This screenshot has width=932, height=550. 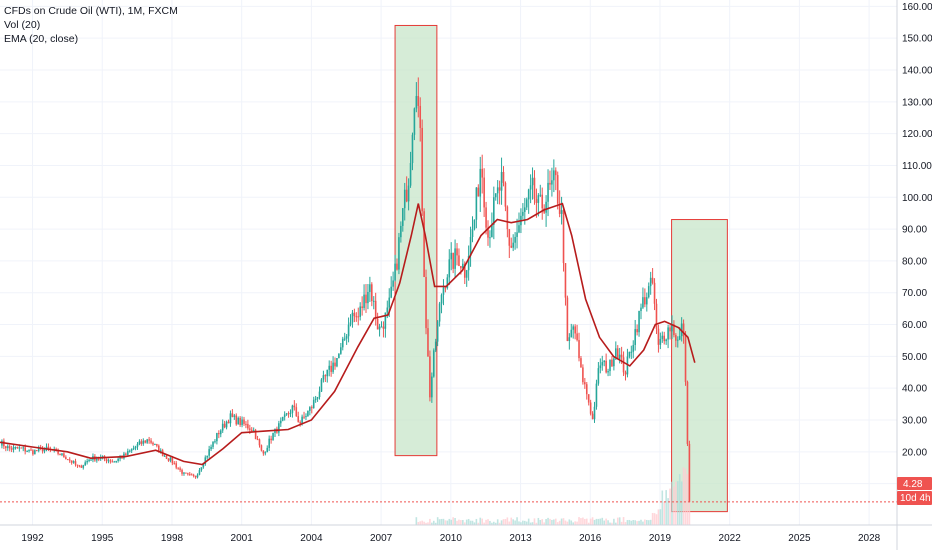 I want to click on ema-indicator-label: EMA (20, close), so click(x=41, y=39).